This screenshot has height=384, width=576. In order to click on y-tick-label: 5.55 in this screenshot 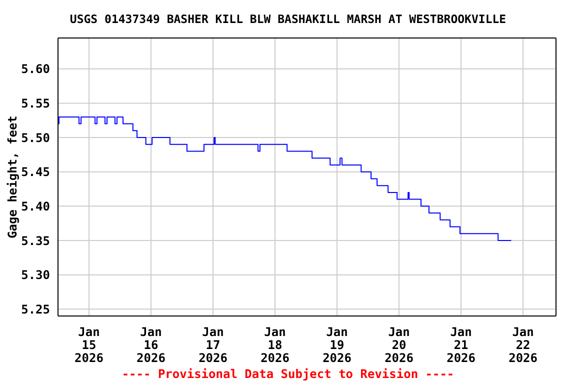, I will do `click(35, 103)`.